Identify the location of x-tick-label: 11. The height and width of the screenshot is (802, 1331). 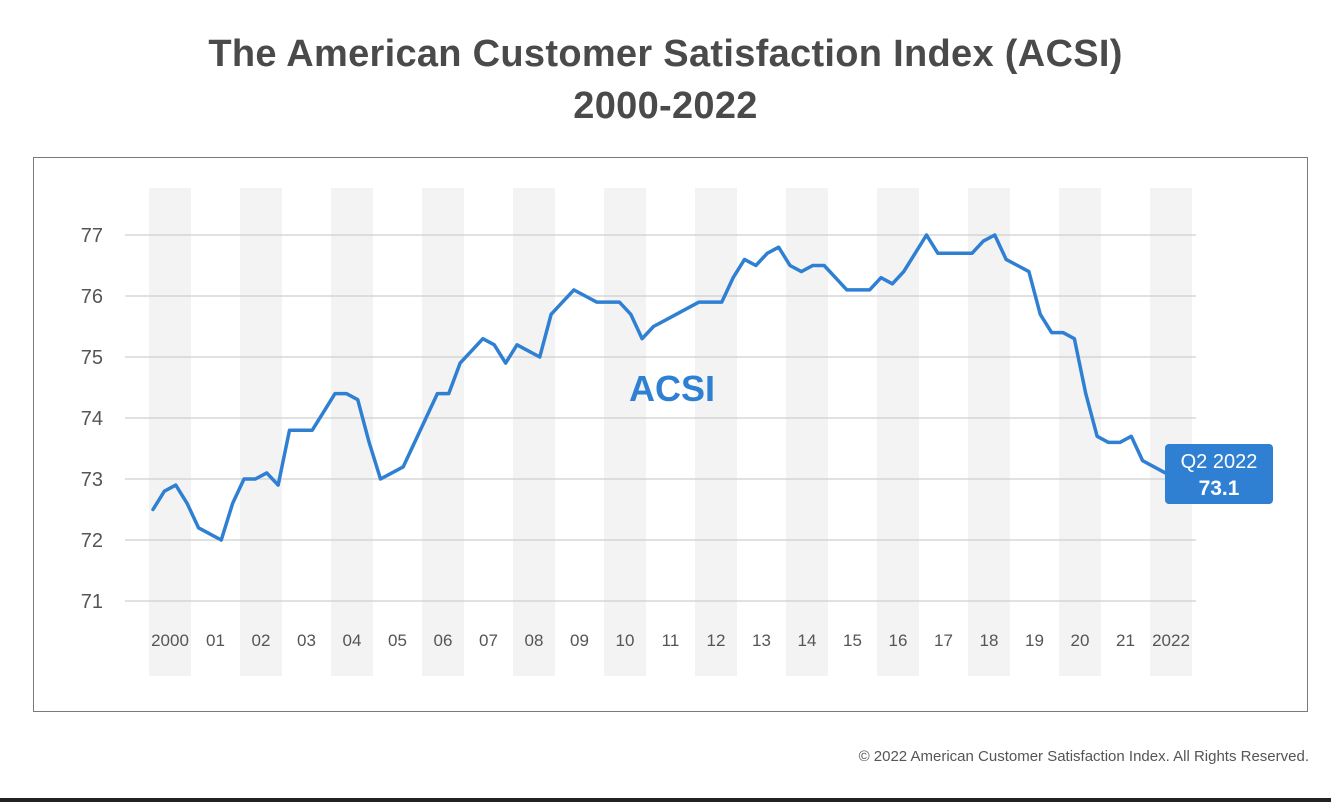
(671, 640).